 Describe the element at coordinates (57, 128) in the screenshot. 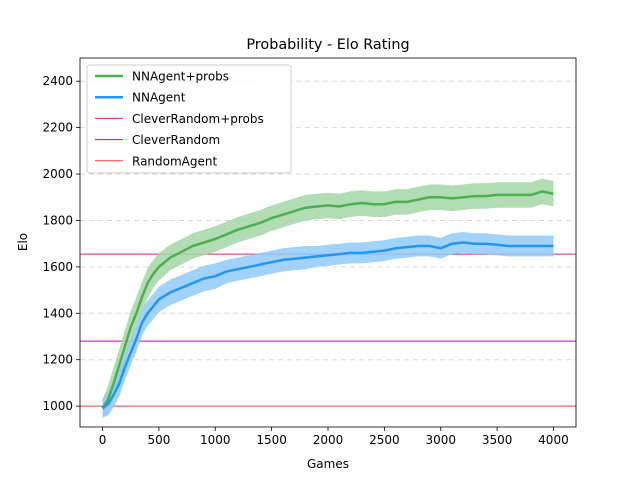

I see `y-tick-label: 2200` at that location.